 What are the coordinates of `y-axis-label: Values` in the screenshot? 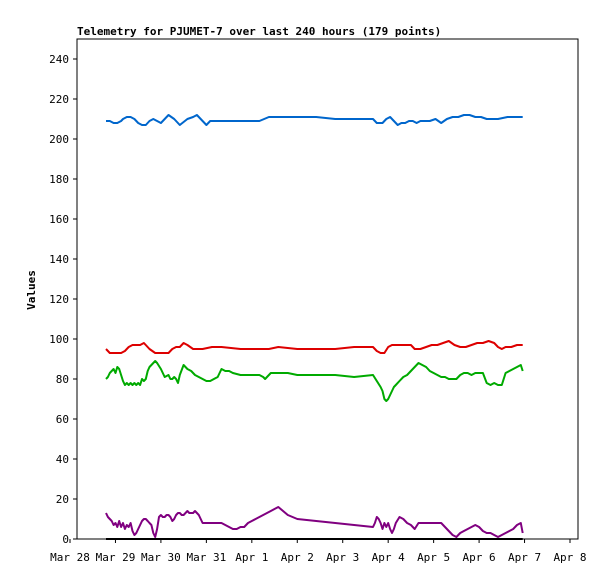 It's located at (31, 290).